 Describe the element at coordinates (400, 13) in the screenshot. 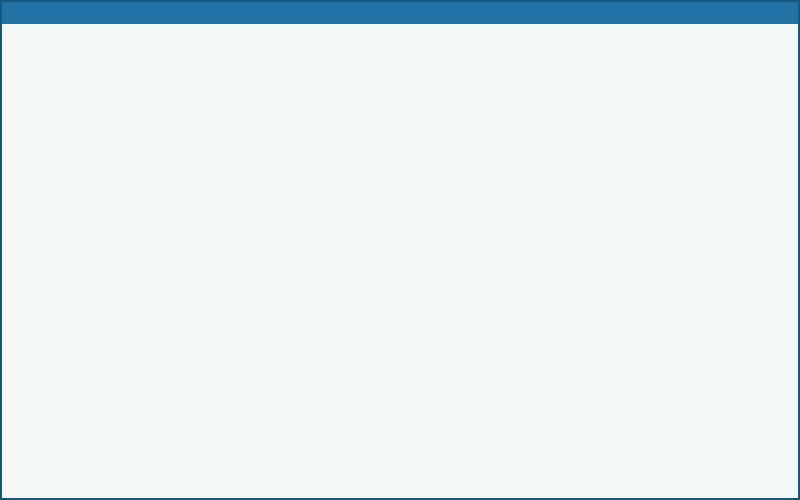

I see `chart-title-bar` at that location.